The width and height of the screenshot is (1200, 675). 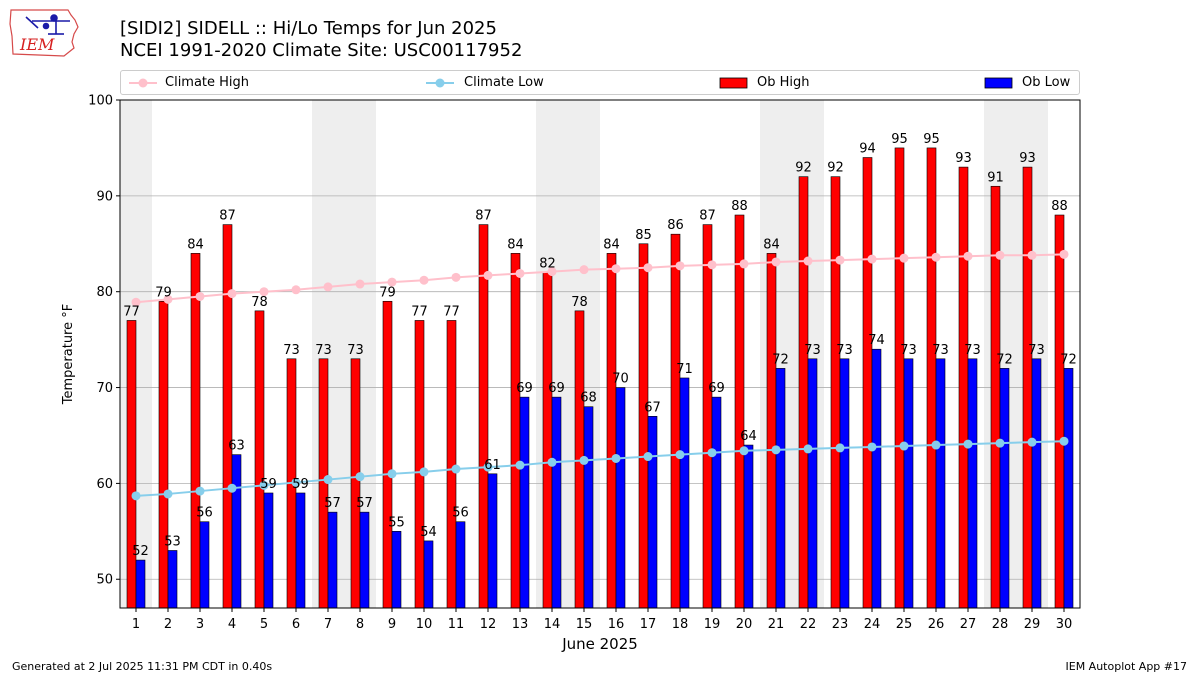 What do you see at coordinates (504, 82) in the screenshot?
I see `legend-label-climate-low: Climate Low` at bounding box center [504, 82].